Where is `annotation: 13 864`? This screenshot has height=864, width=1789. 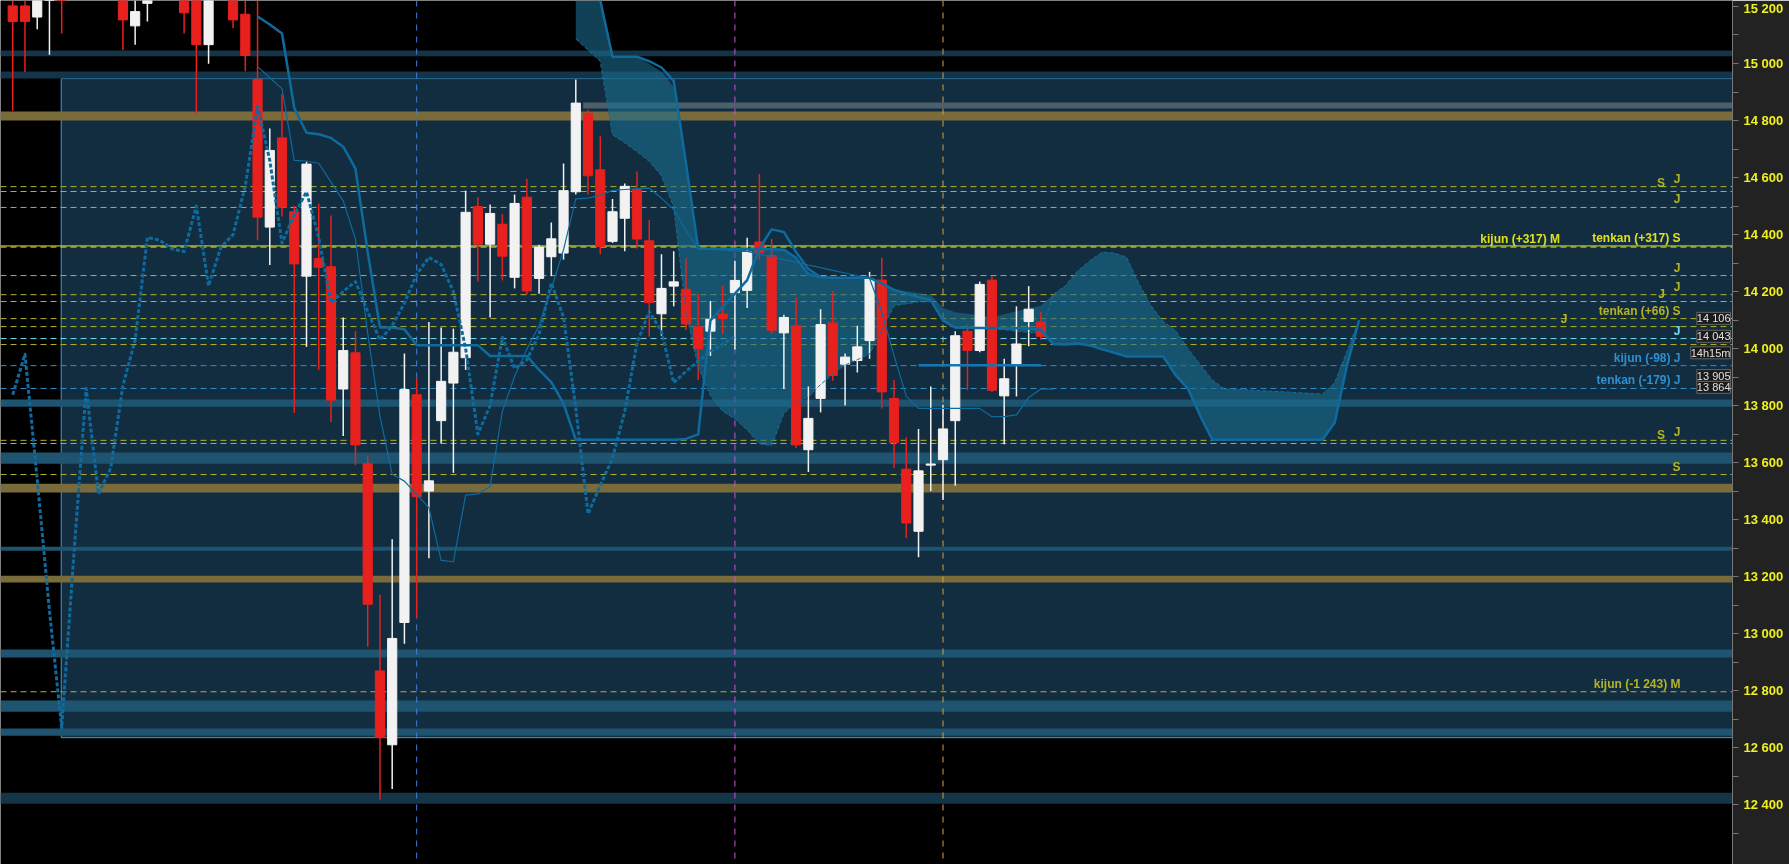
annotation: 13 864 is located at coordinates (1713, 387).